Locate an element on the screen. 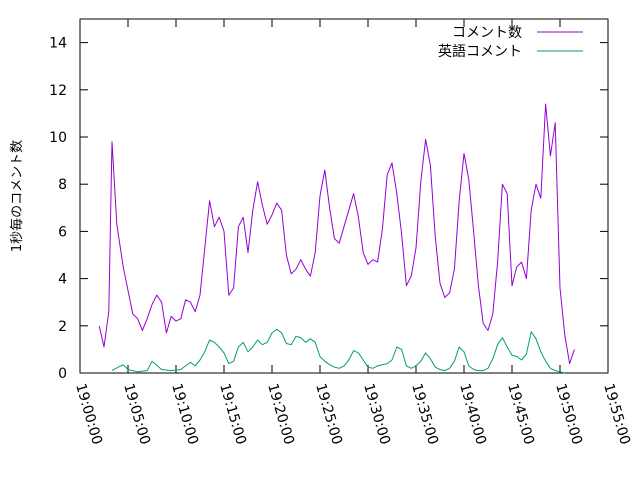 This screenshot has width=640, height=480. y-tick-label: 2 is located at coordinates (62, 327).